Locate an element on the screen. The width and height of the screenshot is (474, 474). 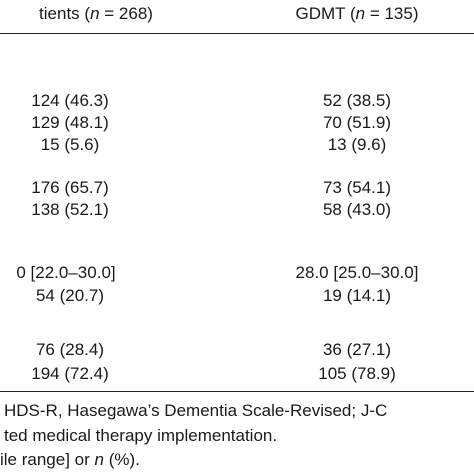
table-cell: 70 (51.9) is located at coordinates (357, 122).